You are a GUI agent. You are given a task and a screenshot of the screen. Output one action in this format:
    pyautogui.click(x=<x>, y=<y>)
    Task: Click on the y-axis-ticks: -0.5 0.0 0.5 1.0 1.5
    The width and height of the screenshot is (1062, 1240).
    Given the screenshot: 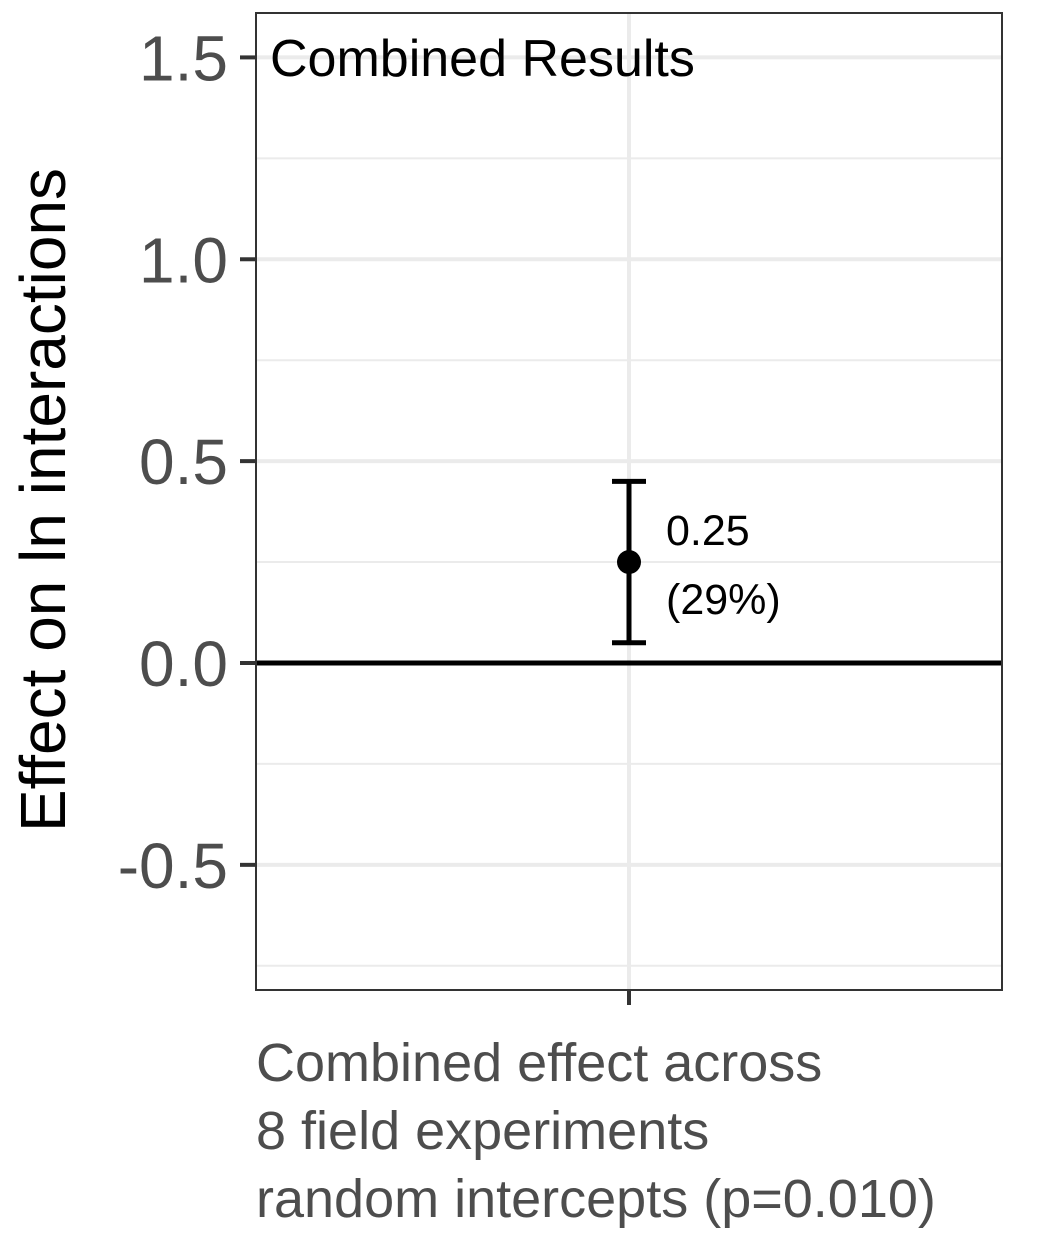 What is the action you would take?
    pyautogui.click(x=187, y=462)
    